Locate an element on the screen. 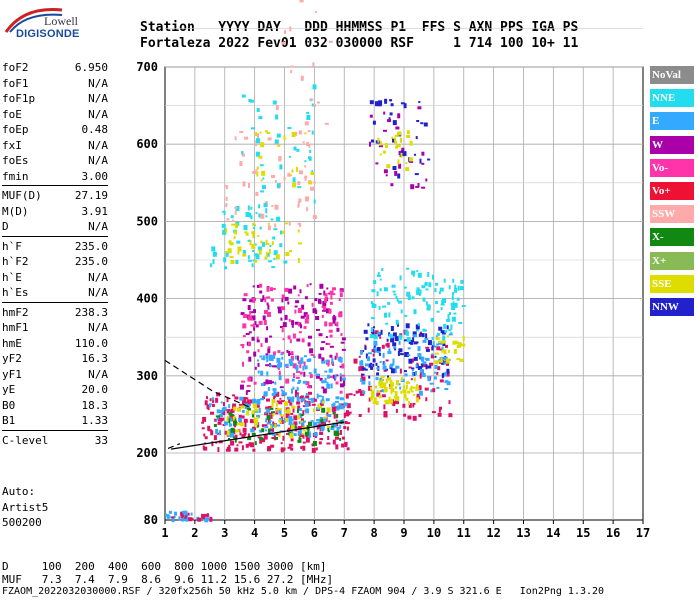 Image resolution: width=700 pixels, height=600 pixels. param-row: foEp 0.48 is located at coordinates (55, 130).